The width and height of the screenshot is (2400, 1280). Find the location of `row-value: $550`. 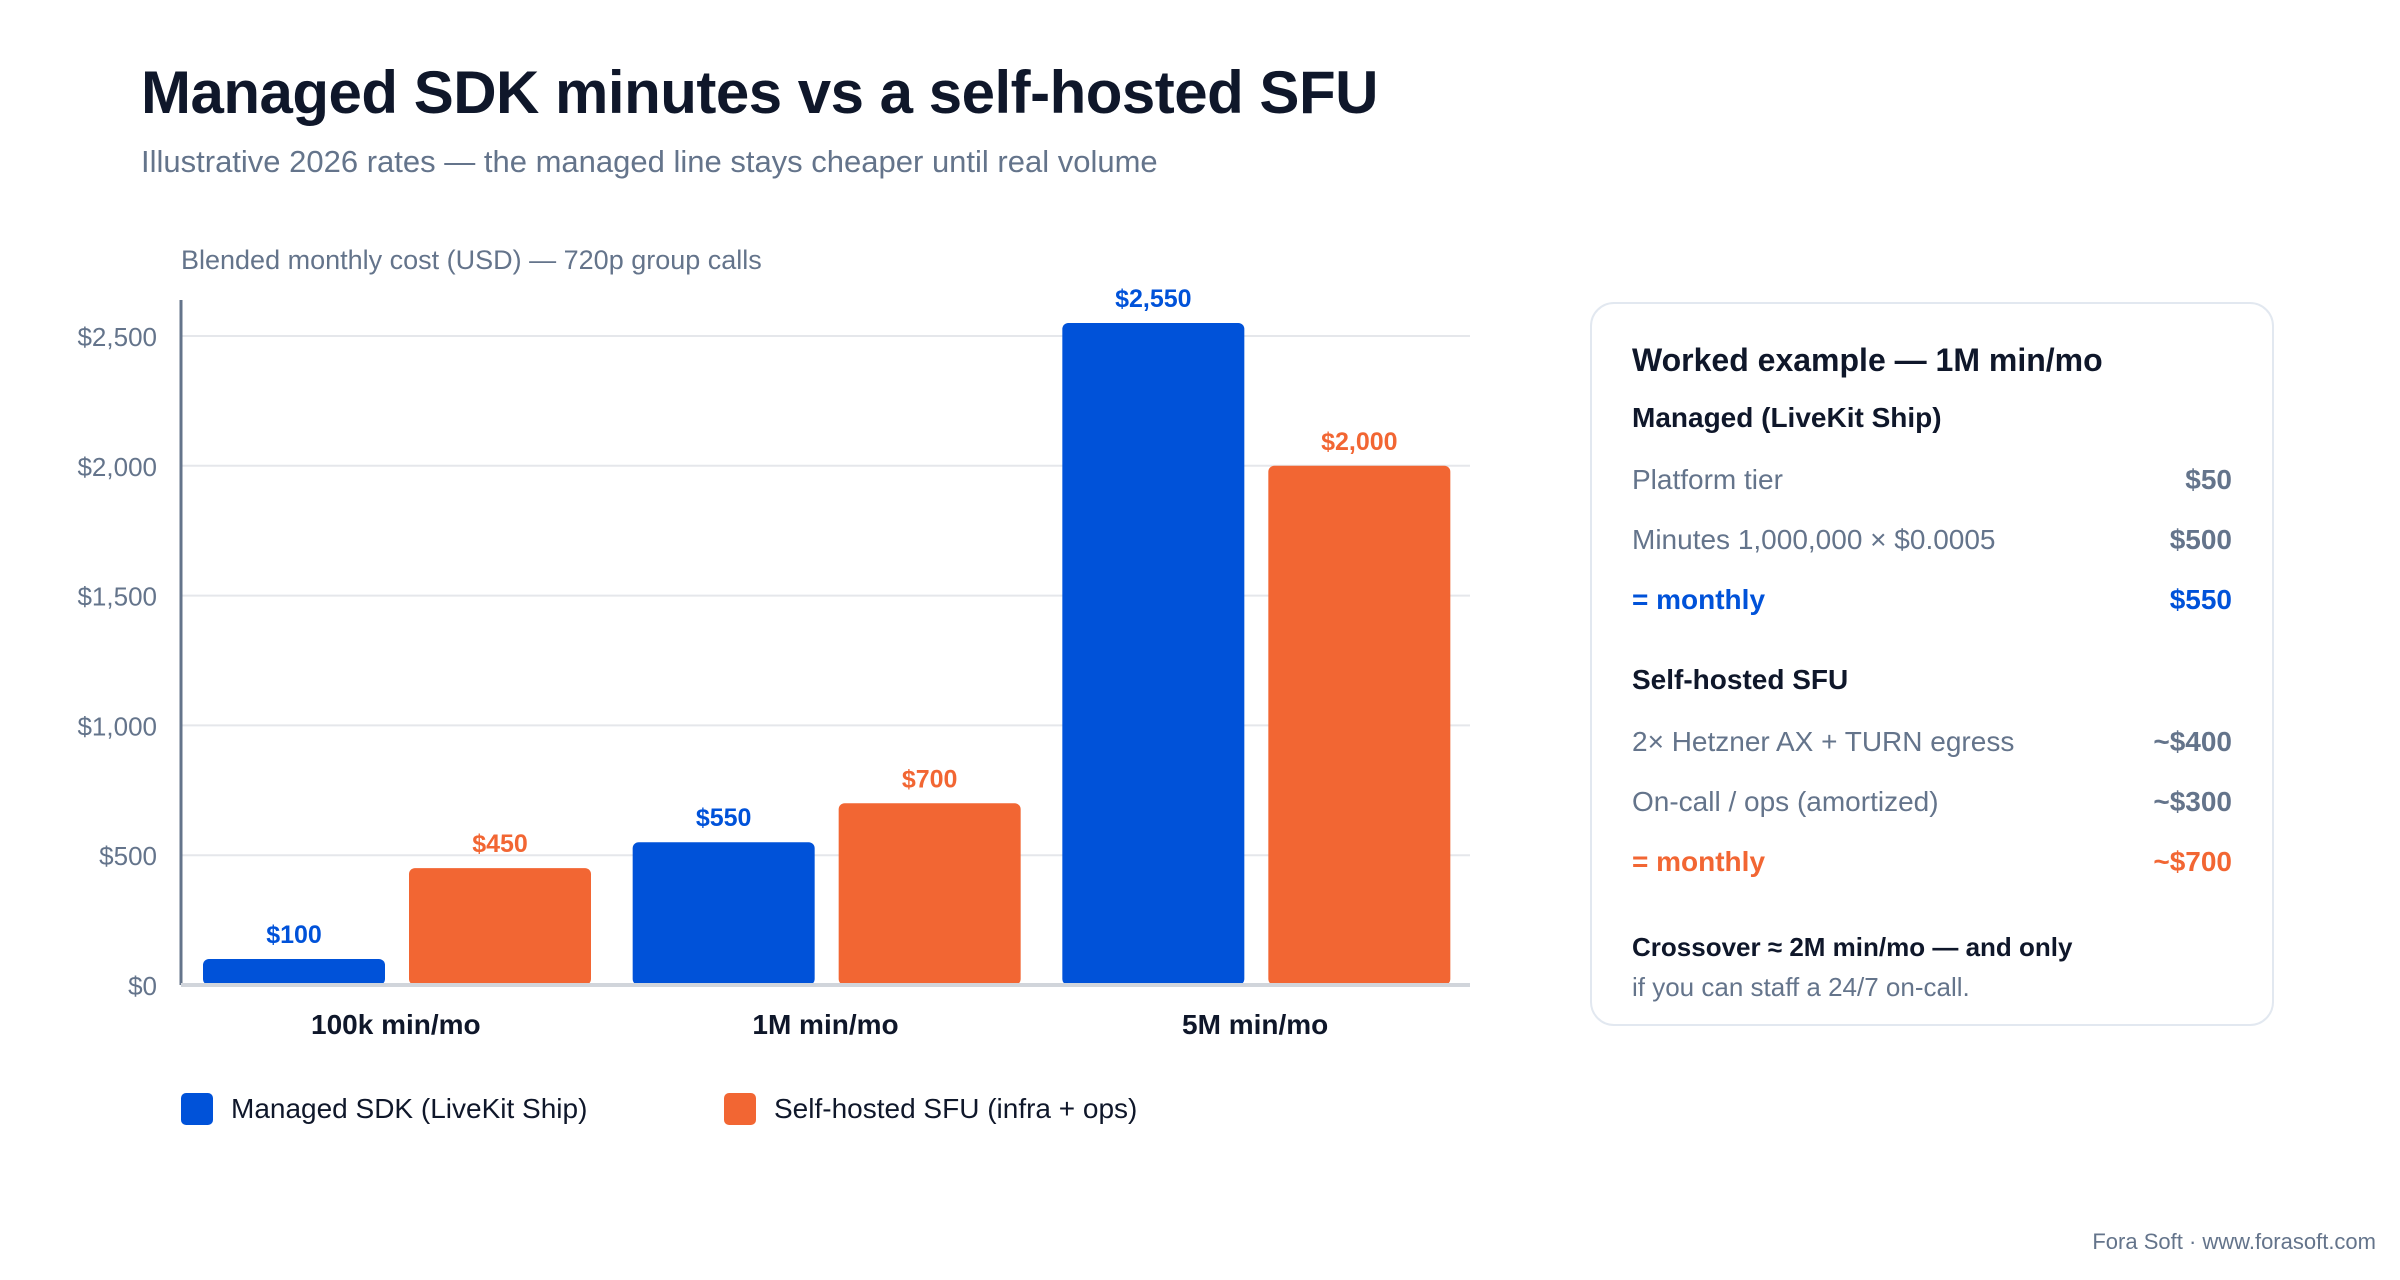

row-value: $550 is located at coordinates (2200, 599).